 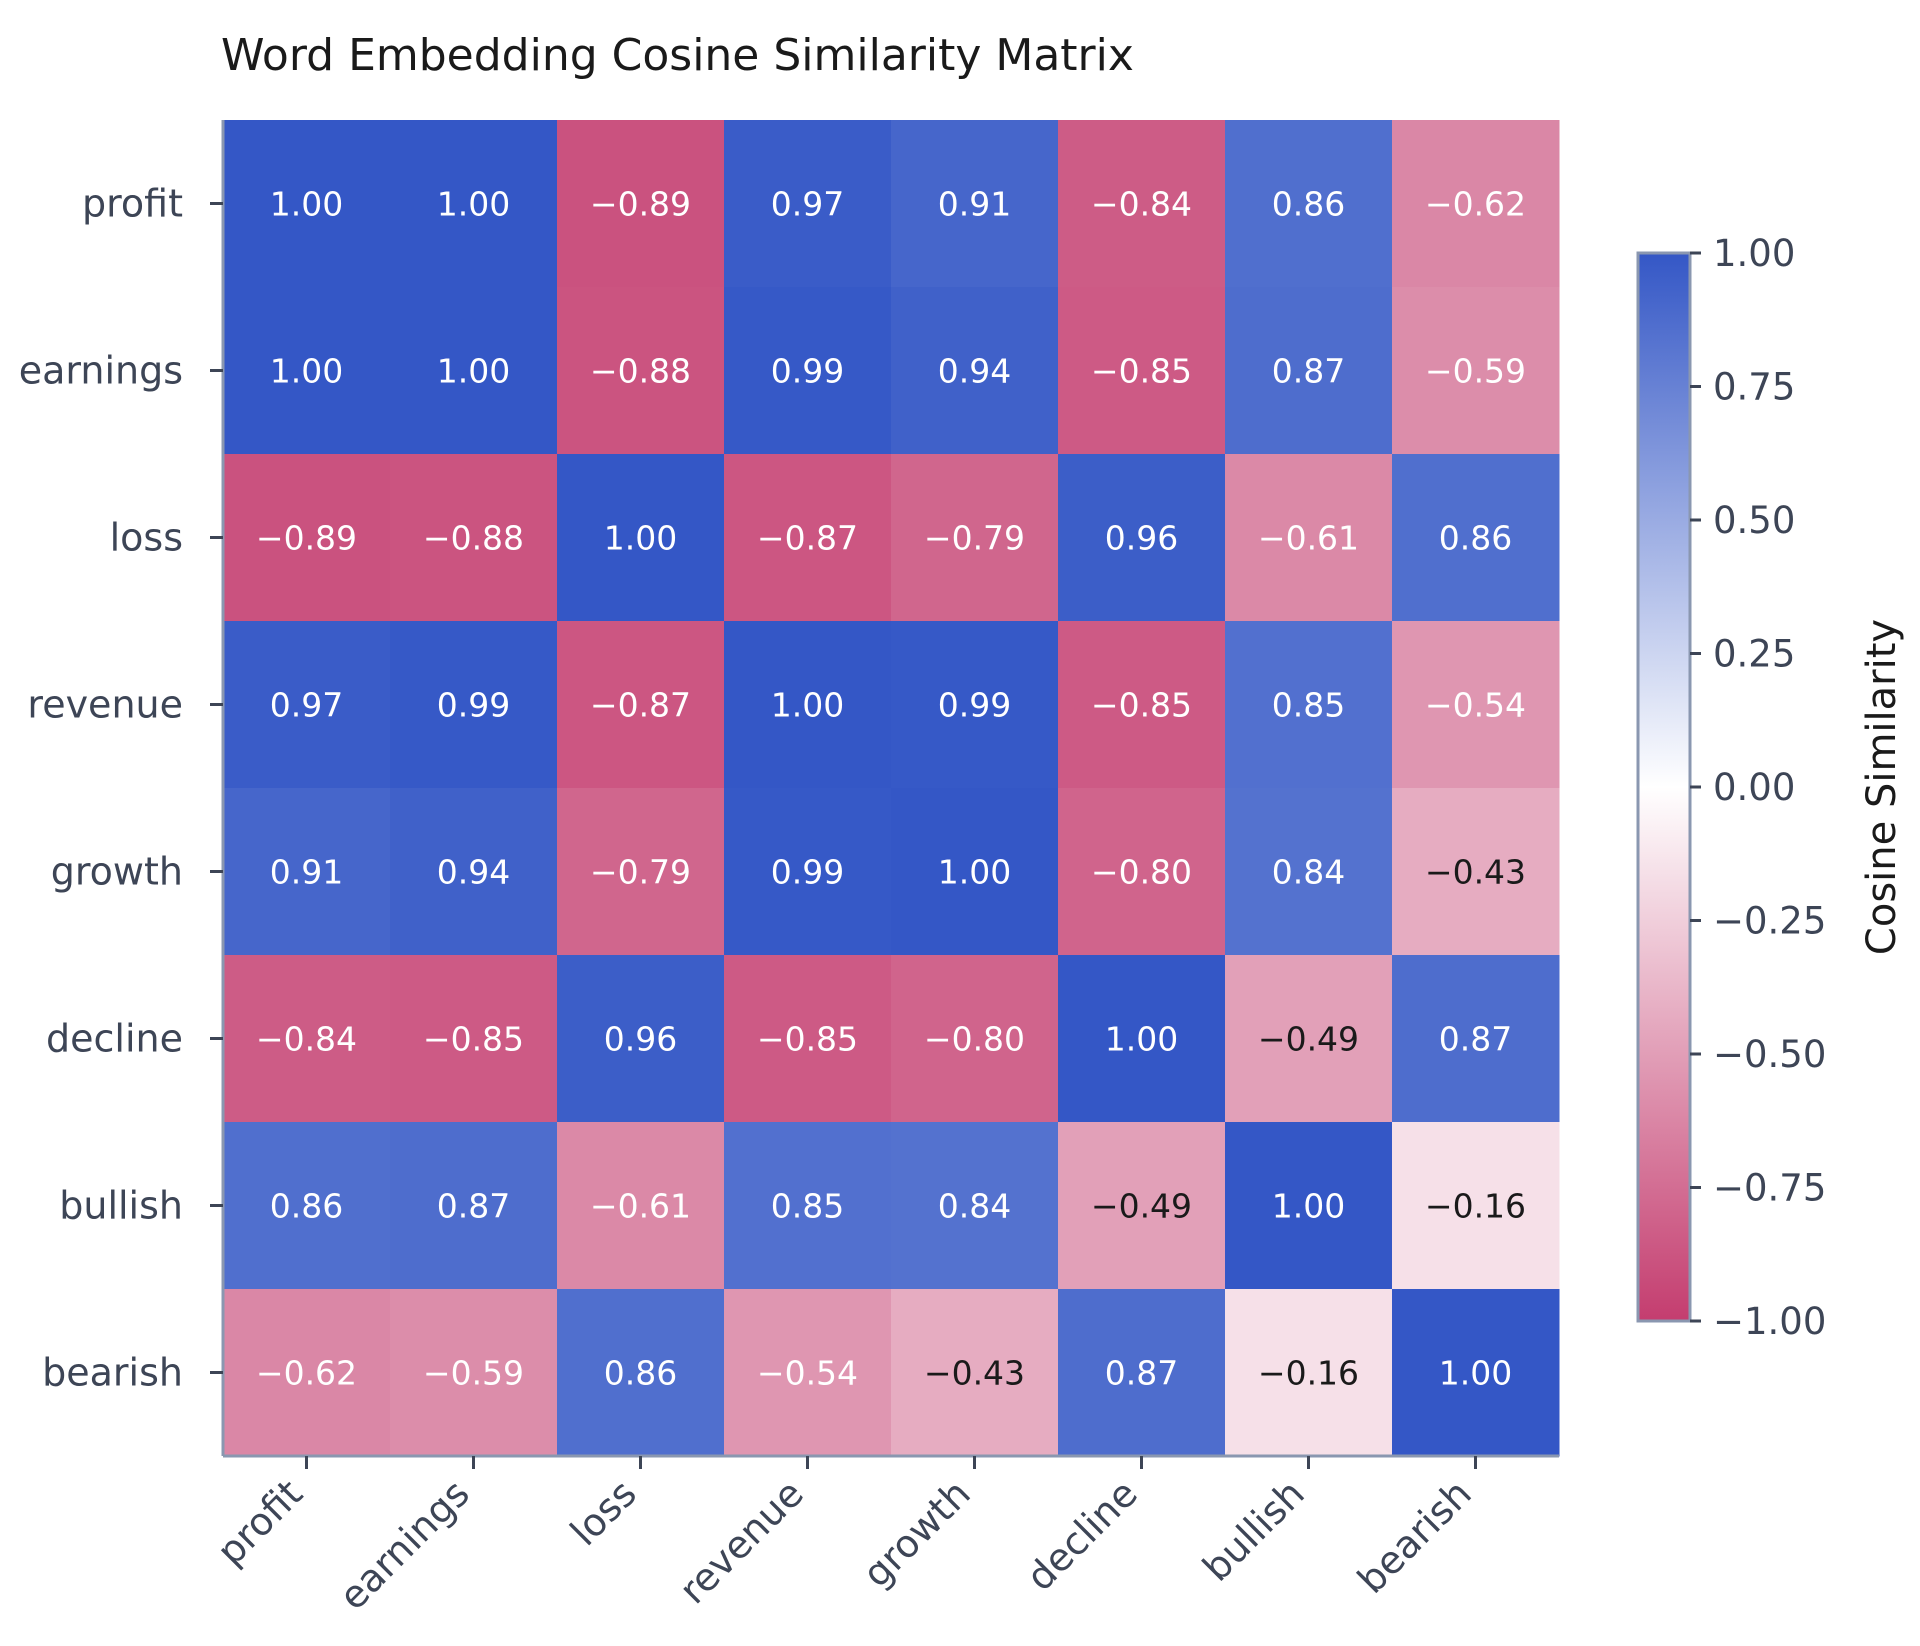 What do you see at coordinates (132, 204) in the screenshot?
I see `y-tick-label: profit` at bounding box center [132, 204].